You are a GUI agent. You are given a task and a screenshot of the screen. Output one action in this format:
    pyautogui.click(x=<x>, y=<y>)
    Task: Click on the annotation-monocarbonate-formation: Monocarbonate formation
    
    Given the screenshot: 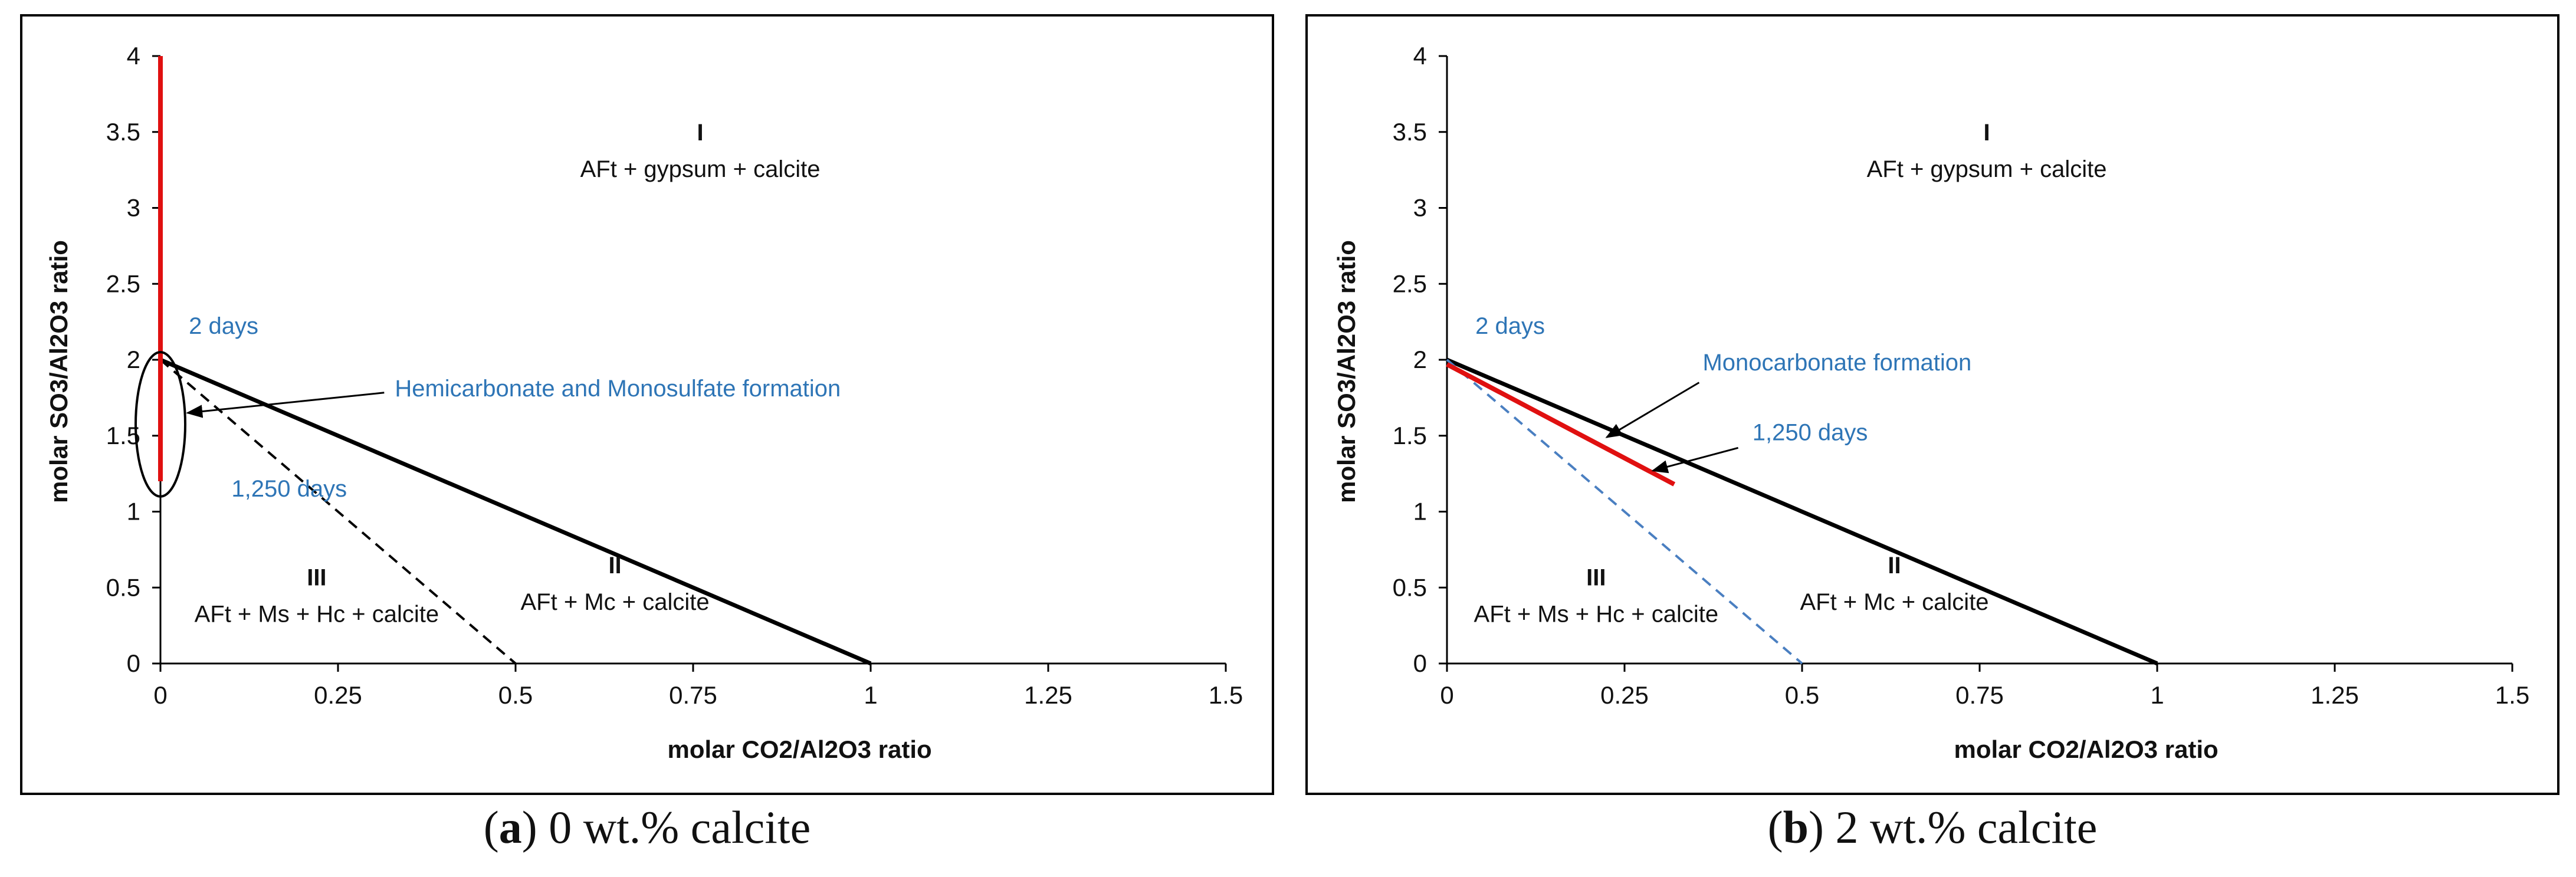 What is the action you would take?
    pyautogui.click(x=1836, y=363)
    